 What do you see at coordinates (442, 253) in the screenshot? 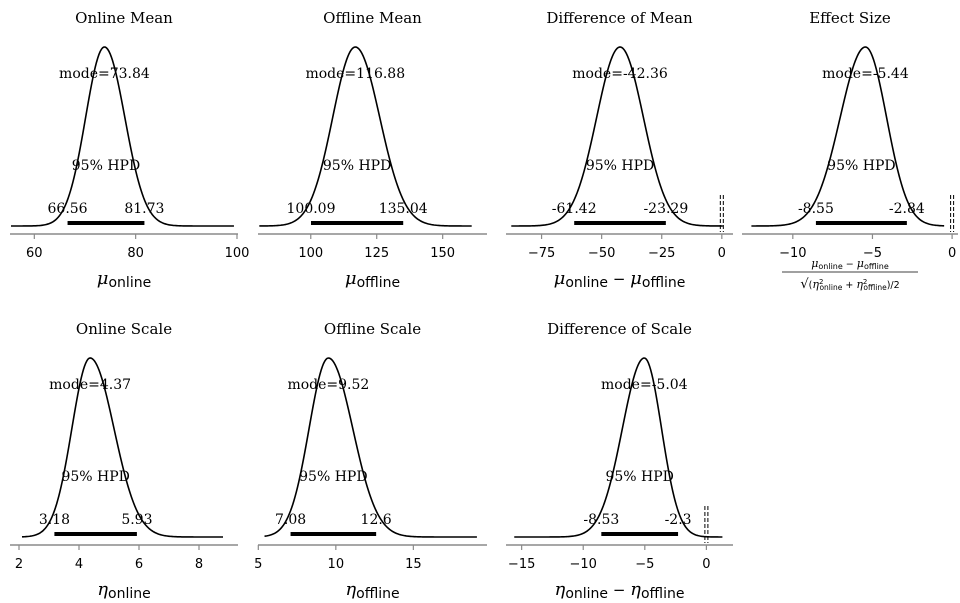
I see `x-tick-label: 150` at bounding box center [442, 253].